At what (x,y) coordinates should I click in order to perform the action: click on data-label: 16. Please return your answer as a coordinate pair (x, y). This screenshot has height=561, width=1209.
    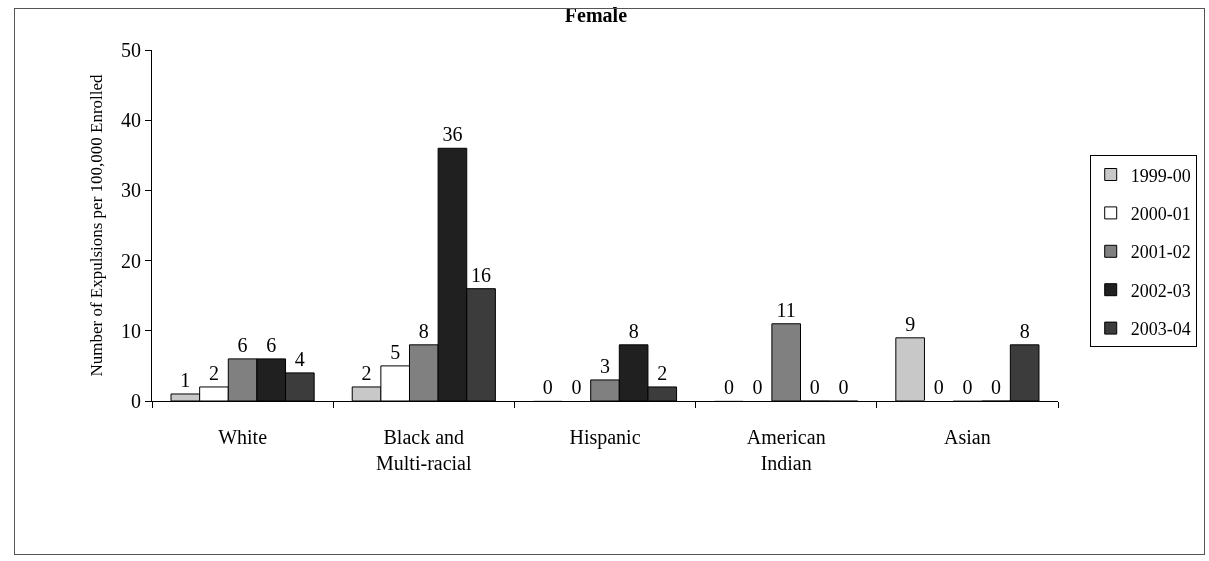
    Looking at the image, I should click on (481, 274).